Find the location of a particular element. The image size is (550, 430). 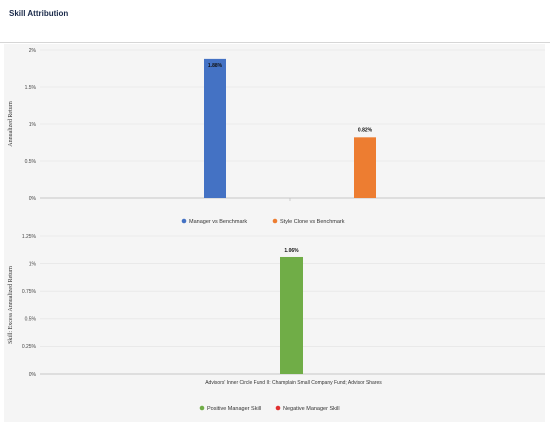

y-tick-label: 0.75% is located at coordinates (29, 292).